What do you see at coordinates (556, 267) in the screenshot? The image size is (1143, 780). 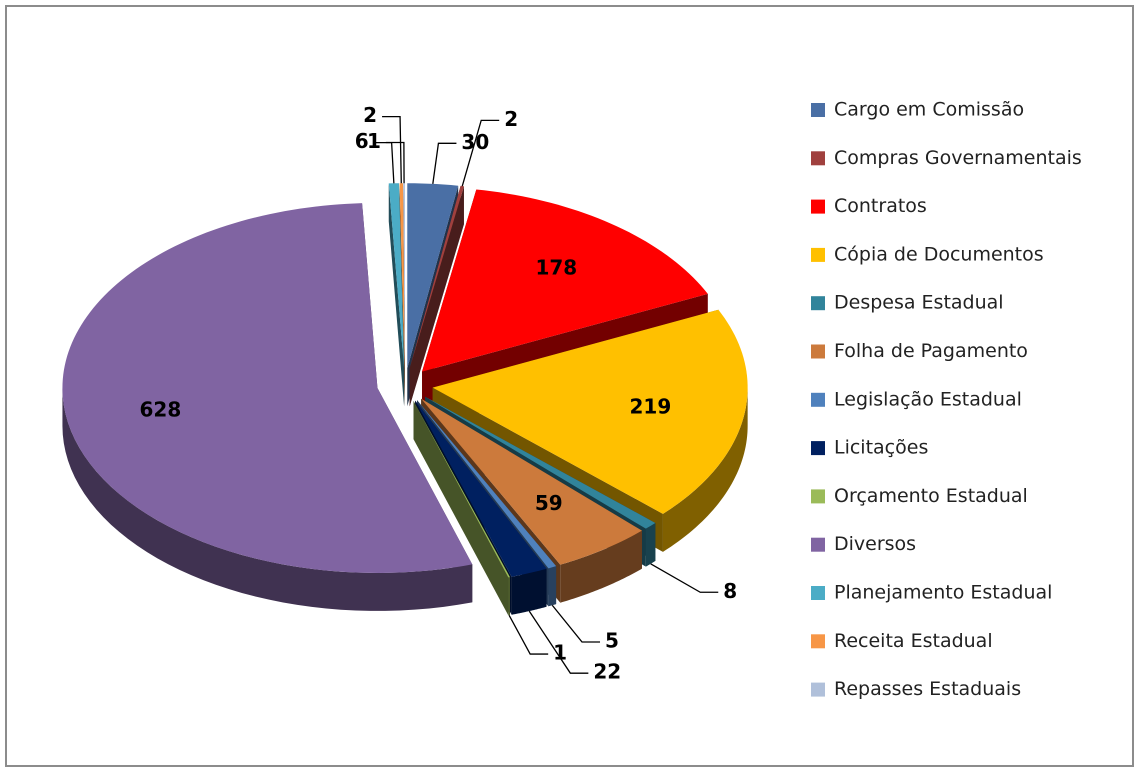 I see `value-label: 178` at bounding box center [556, 267].